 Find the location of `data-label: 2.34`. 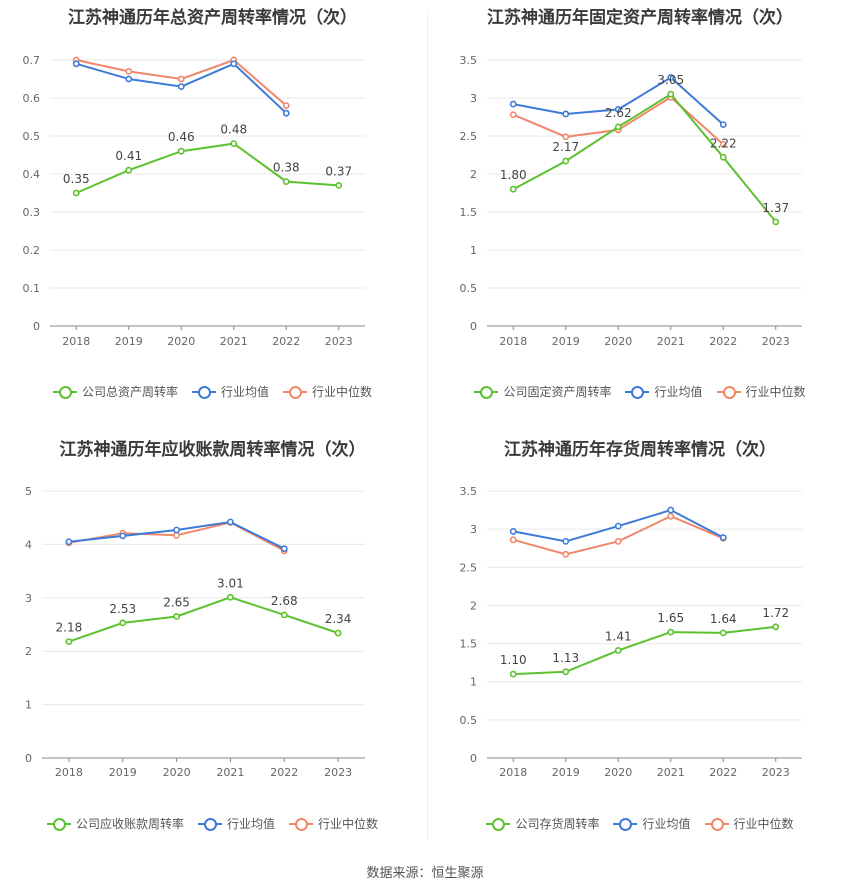

data-label: 2.34 is located at coordinates (338, 619).